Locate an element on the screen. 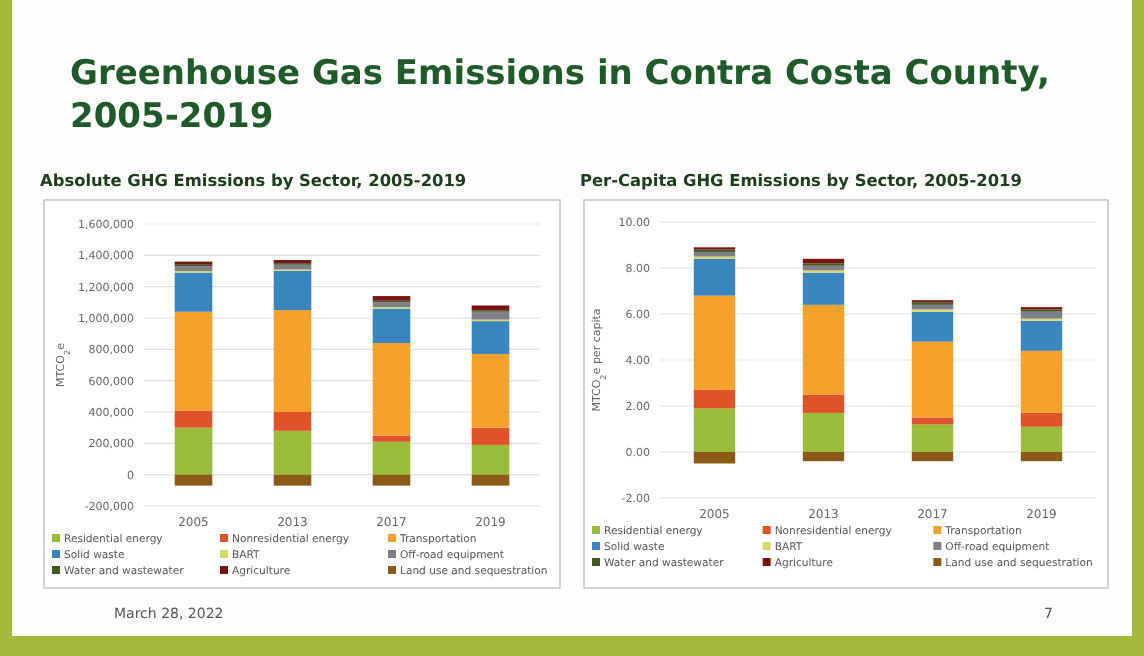  chart-title: Absolute GHG Emissions by Sector, 2005-2019 is located at coordinates (253, 180).